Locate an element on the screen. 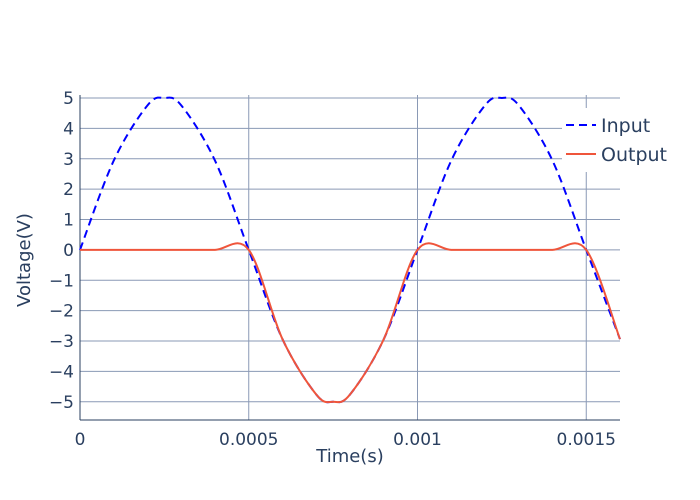  y-tick-label: 0 is located at coordinates (68, 251).